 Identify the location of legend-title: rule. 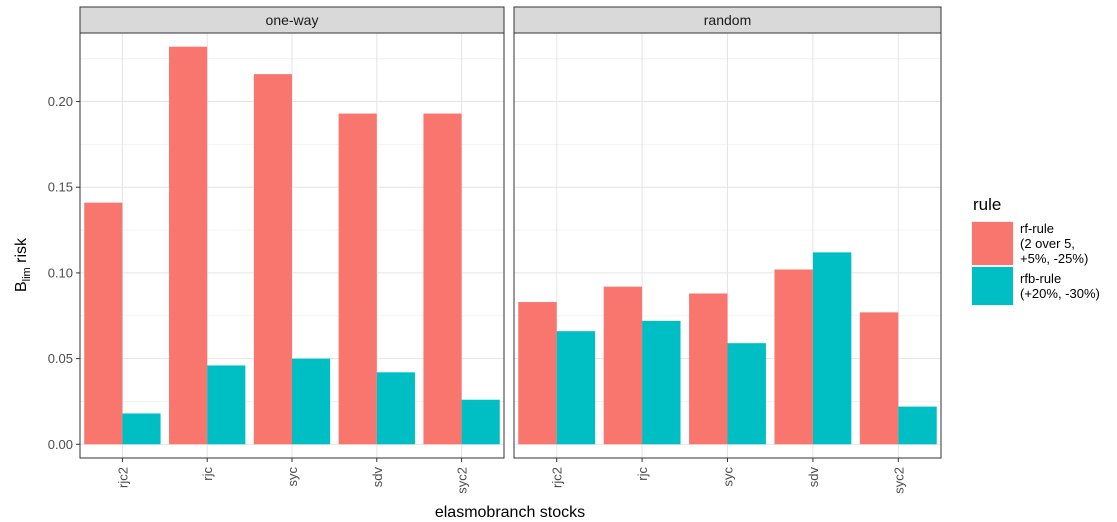
(987, 204).